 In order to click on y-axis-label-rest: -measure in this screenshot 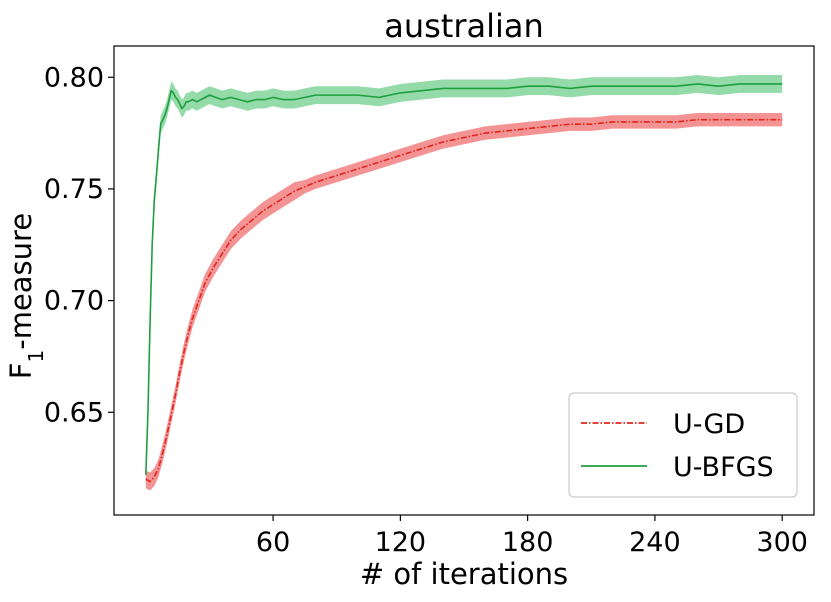, I will do `click(21, 281)`.